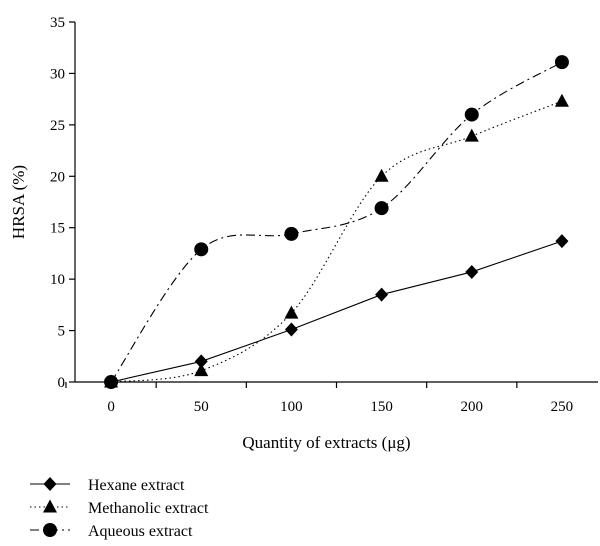 This screenshot has width=600, height=546. Describe the element at coordinates (201, 407) in the screenshot. I see `x-tick-label: 50` at that location.